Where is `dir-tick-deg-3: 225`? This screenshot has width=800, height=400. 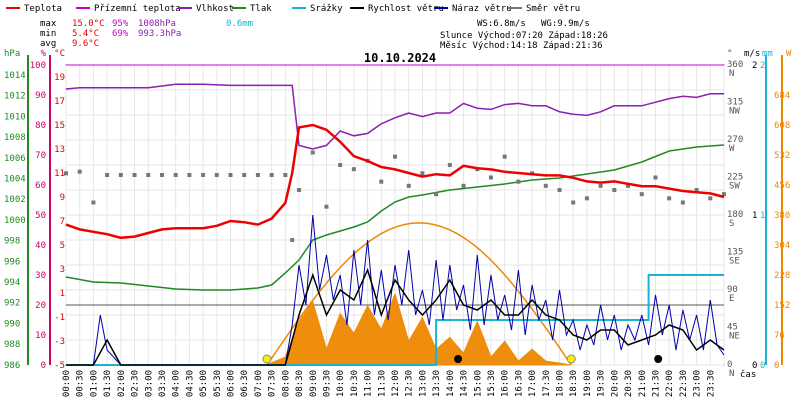
dir-tick-deg-3: 225 is located at coordinates (735, 178).